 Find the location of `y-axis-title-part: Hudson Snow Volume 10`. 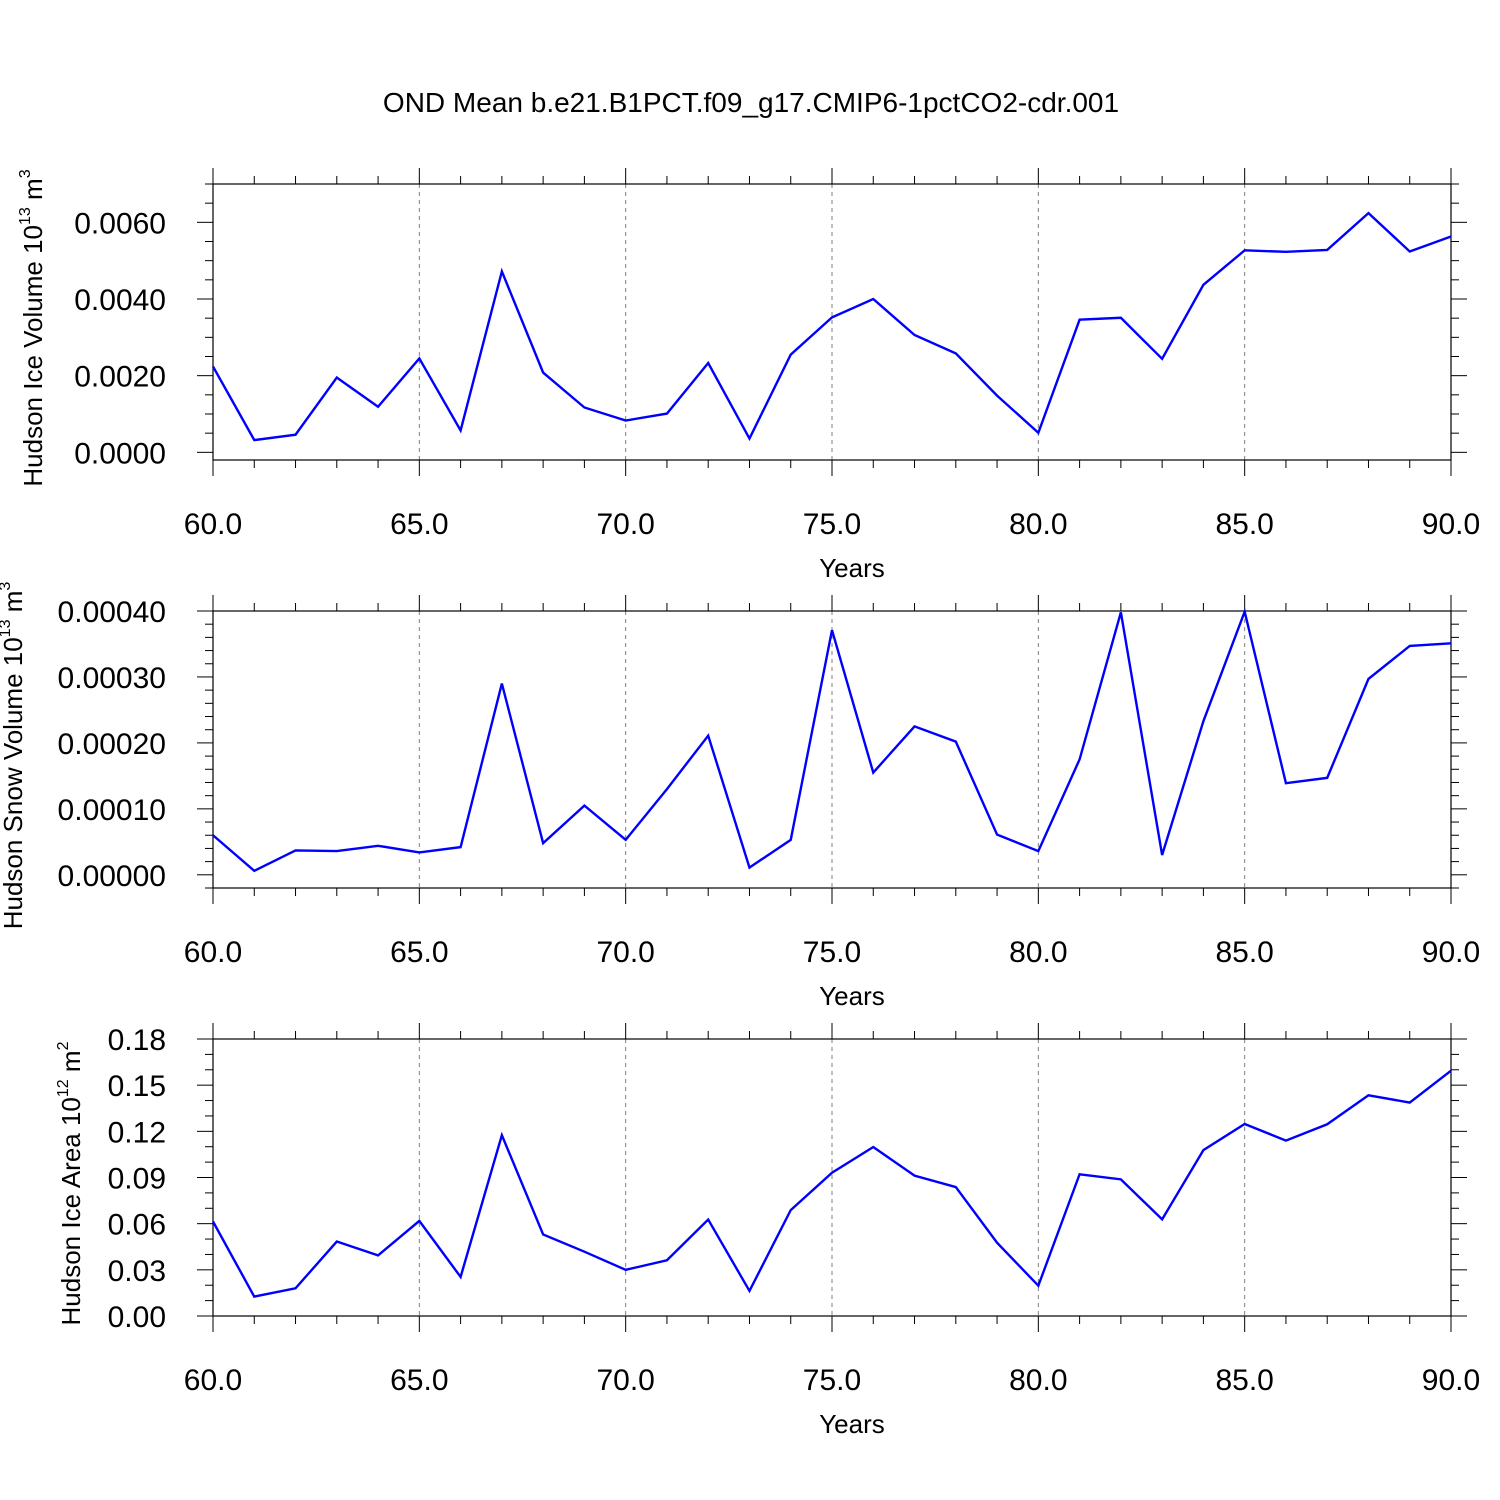

y-axis-title-part: Hudson Snow Volume 10 is located at coordinates (14, 783).